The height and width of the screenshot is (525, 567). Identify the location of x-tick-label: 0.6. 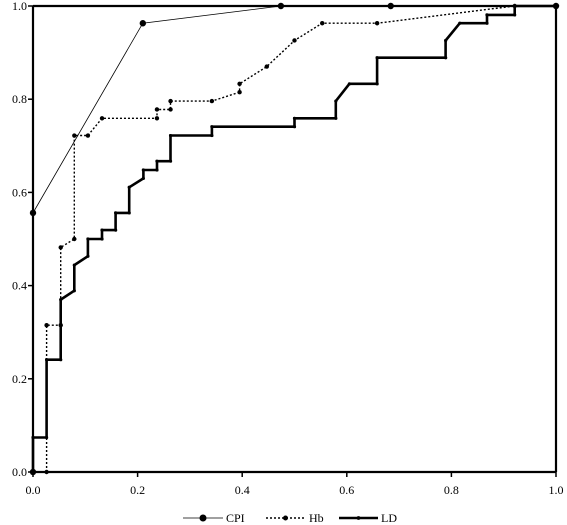
(346, 490).